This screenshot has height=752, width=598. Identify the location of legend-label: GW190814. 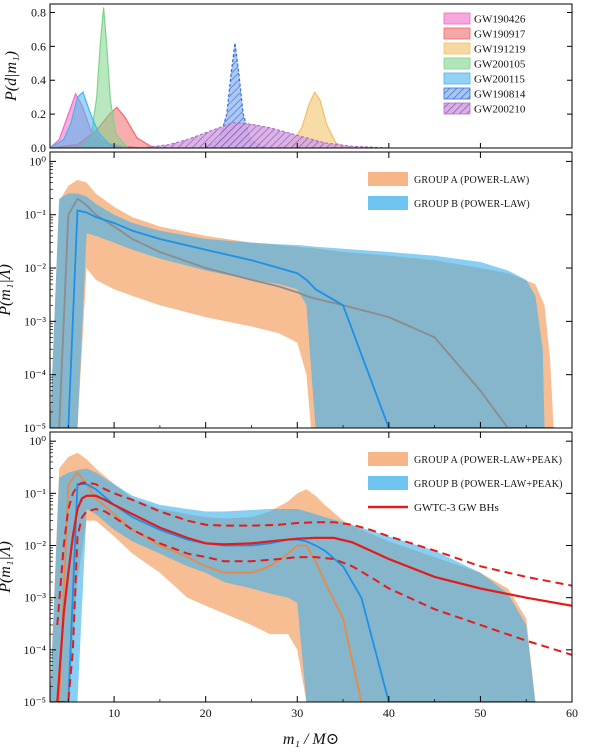
(500, 95).